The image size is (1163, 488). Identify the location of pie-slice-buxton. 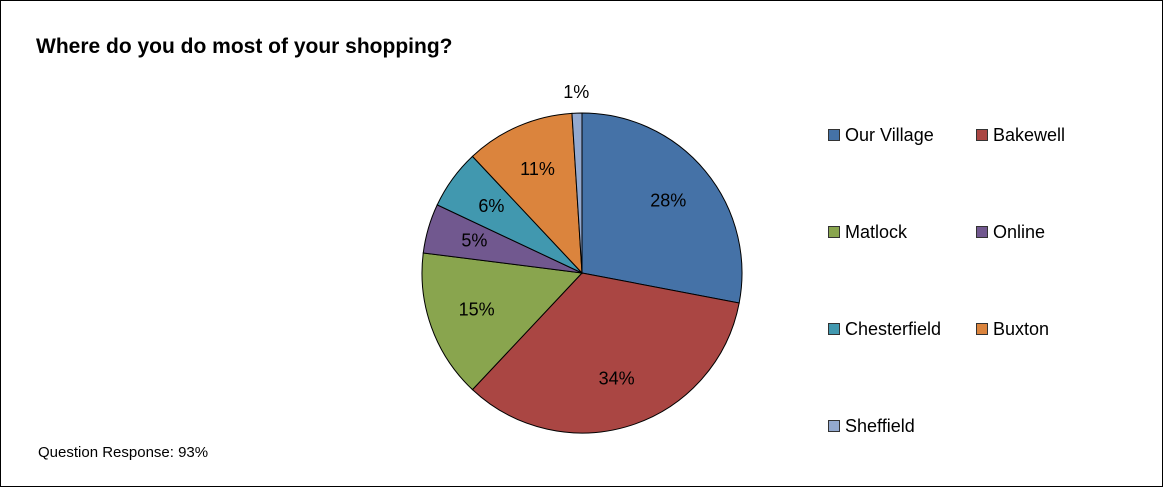
(527, 193).